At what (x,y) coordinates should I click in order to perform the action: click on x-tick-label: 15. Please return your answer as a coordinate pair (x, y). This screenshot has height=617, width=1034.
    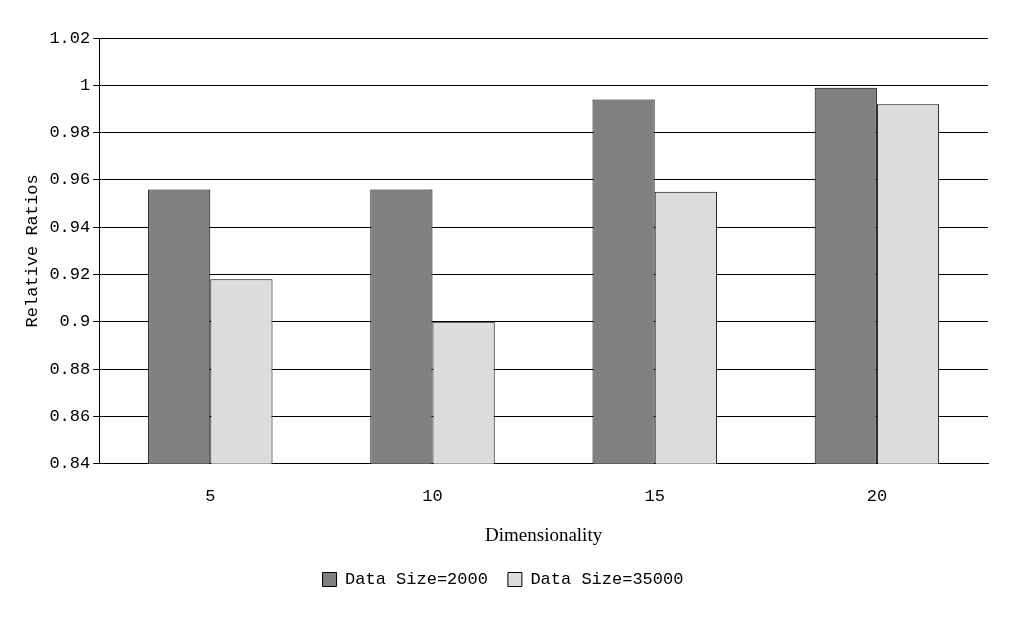
    Looking at the image, I should click on (654, 496).